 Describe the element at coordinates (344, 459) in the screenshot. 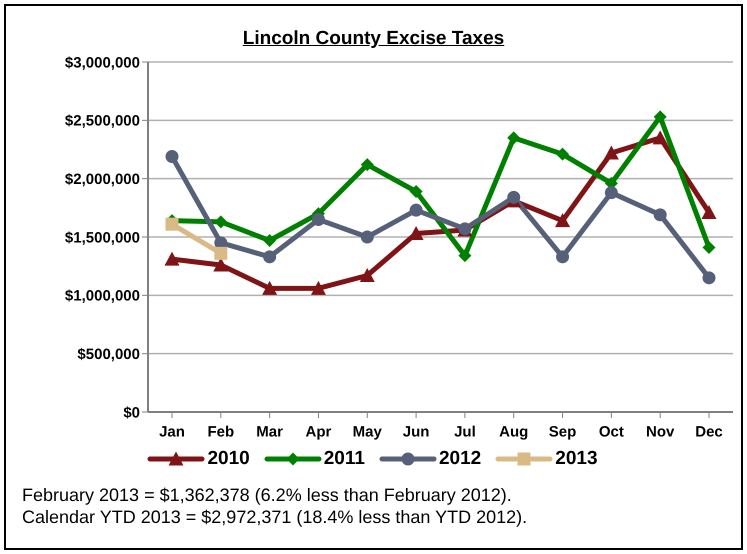

I see `legend-label: 2011` at that location.